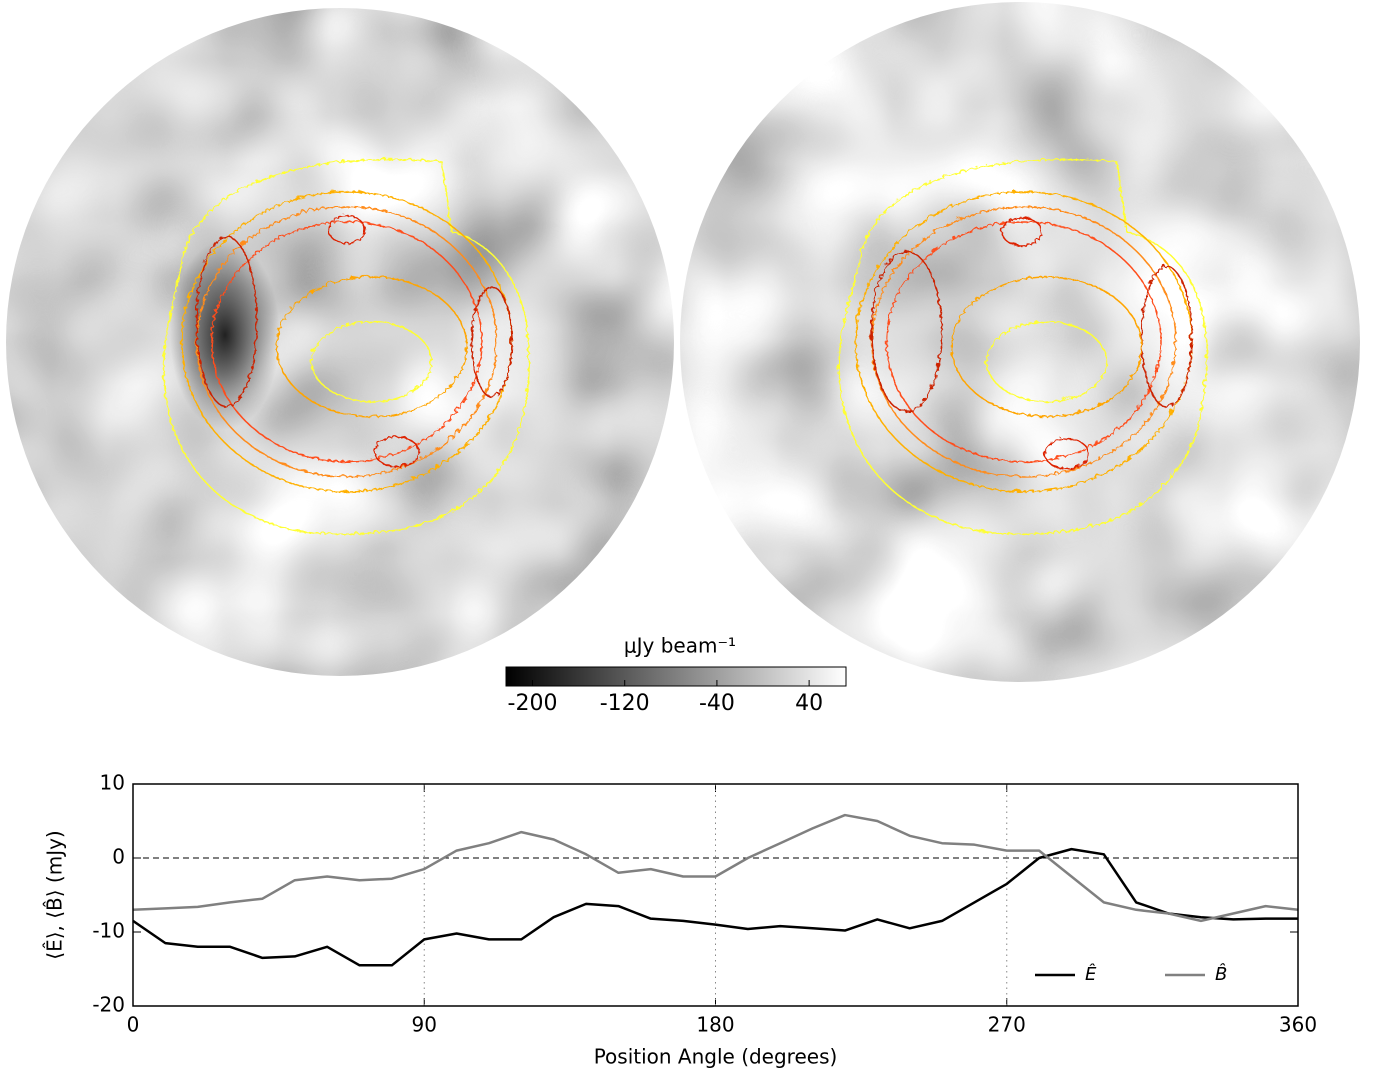 The image size is (1375, 1080). What do you see at coordinates (133, 1025) in the screenshot?
I see `x-tick-label: 0` at bounding box center [133, 1025].